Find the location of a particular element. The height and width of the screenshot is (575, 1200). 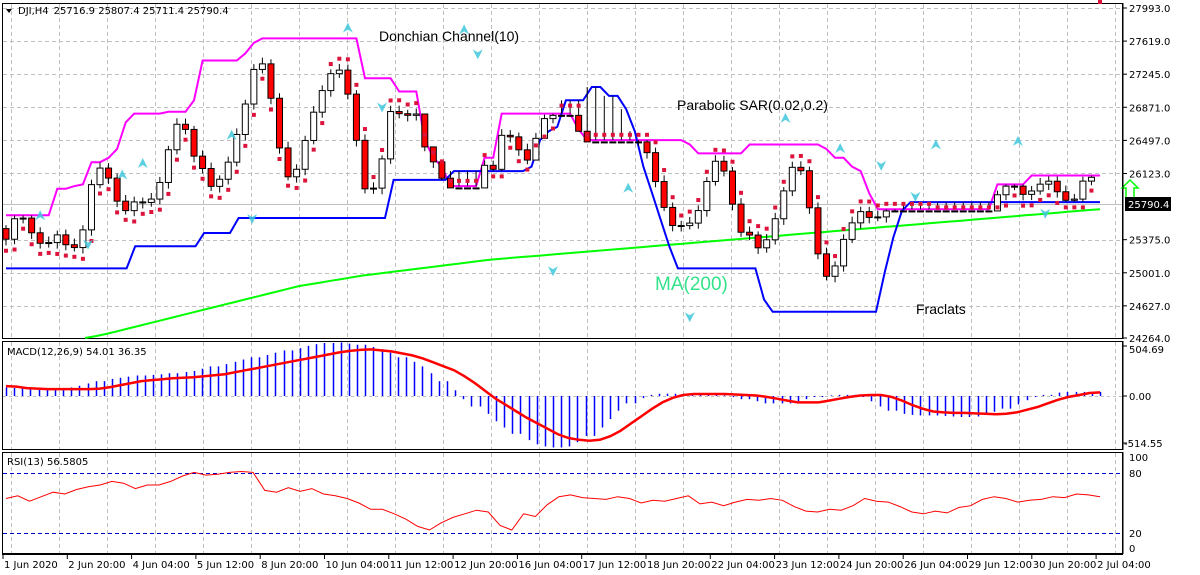

symbol-label: DJI,H4 25716.9 25807.4 25711.4 25790.4 is located at coordinates (123, 11).